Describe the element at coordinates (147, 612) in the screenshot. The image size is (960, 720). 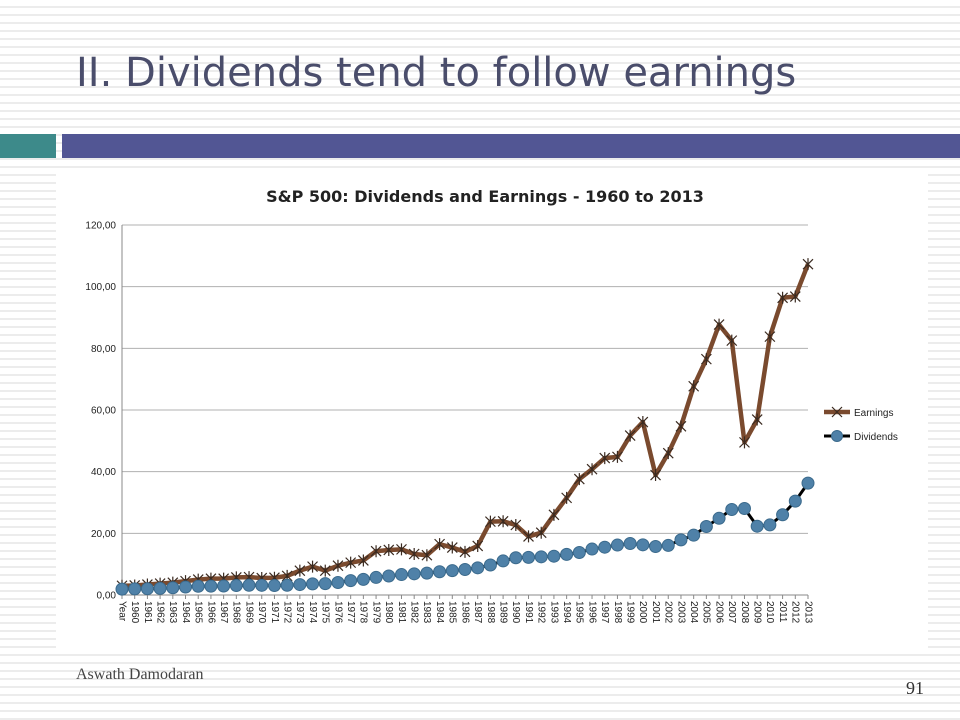
I see `x-tick-label: 1961` at that location.